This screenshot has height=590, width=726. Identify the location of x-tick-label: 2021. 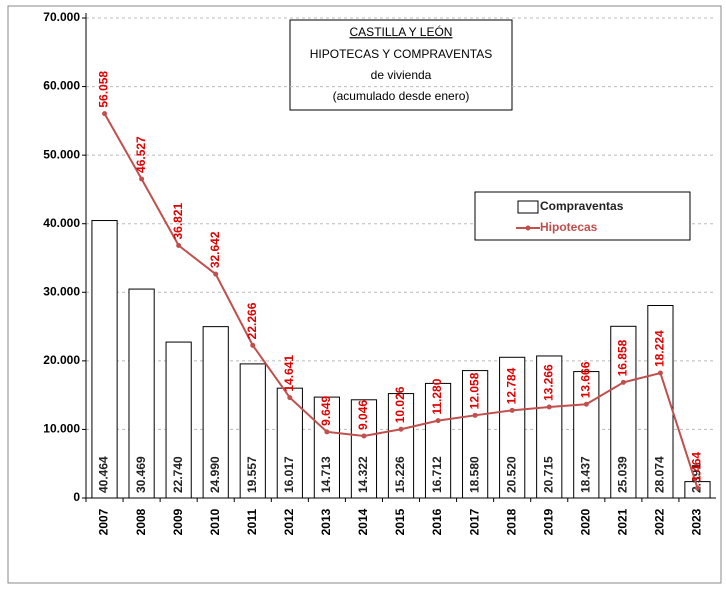
(623, 521).